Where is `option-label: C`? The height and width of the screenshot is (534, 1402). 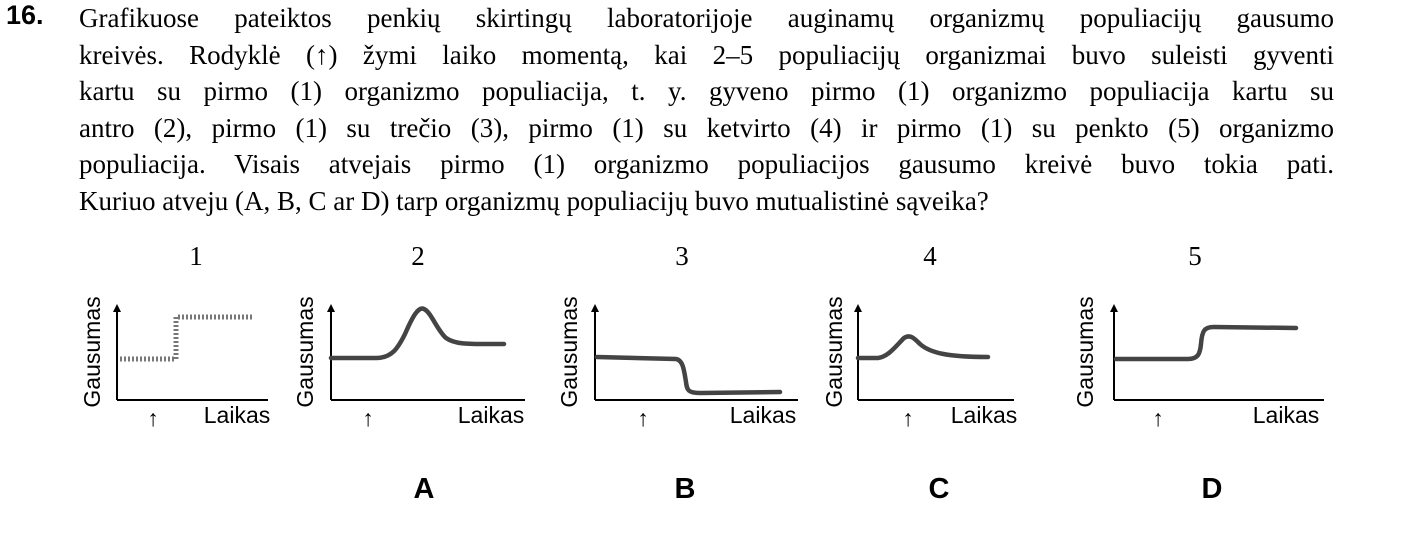 option-label: C is located at coordinates (939, 489).